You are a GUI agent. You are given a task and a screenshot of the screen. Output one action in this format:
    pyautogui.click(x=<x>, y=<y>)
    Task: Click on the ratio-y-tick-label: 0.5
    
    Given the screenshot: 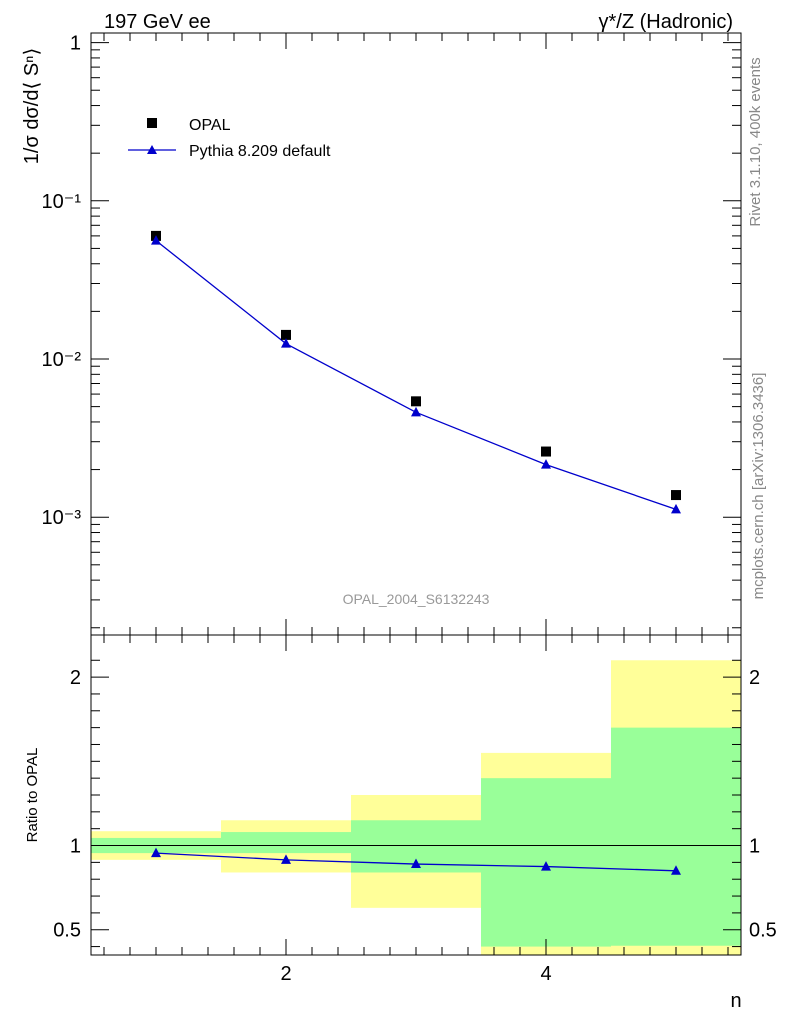 What is the action you would take?
    pyautogui.click(x=67, y=931)
    